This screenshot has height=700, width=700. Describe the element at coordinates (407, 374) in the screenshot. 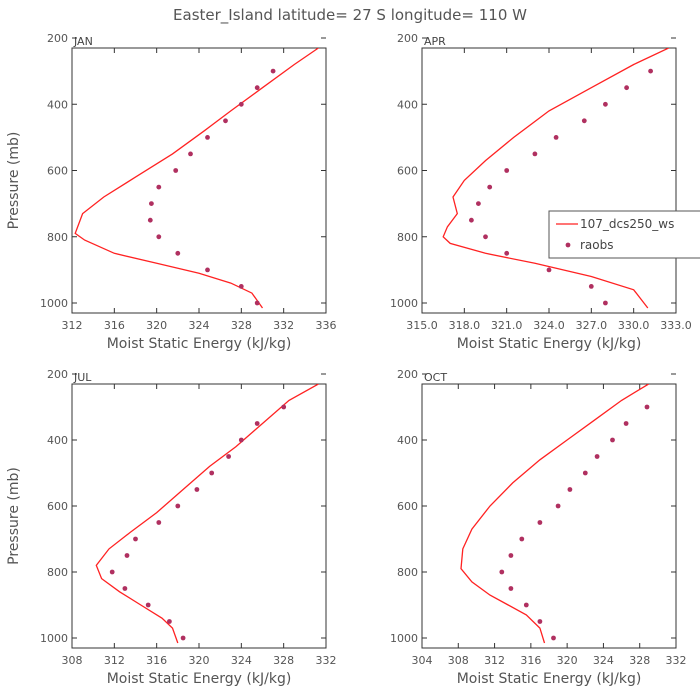

I see `y-tick-label-oct: 200` at that location.